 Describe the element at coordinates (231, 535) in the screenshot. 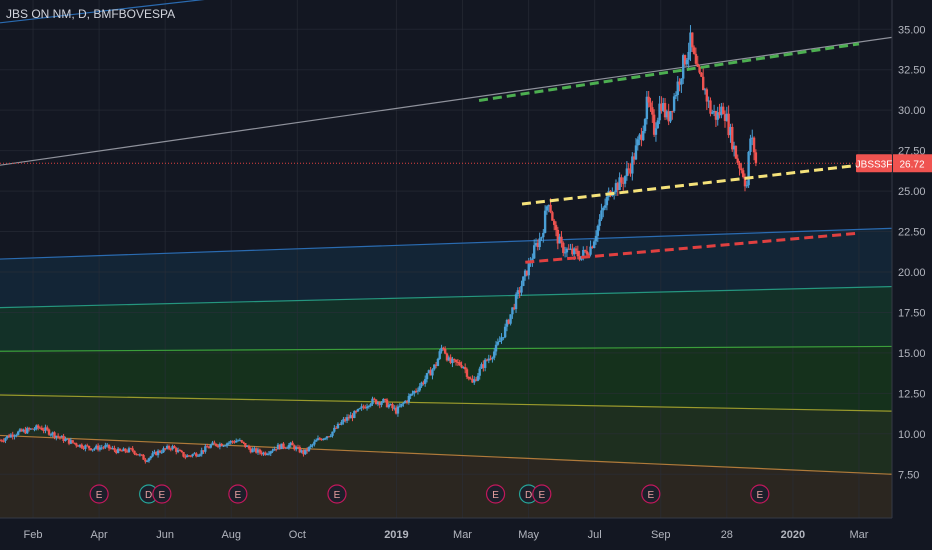

I see `x-tick-label: Aug` at that location.